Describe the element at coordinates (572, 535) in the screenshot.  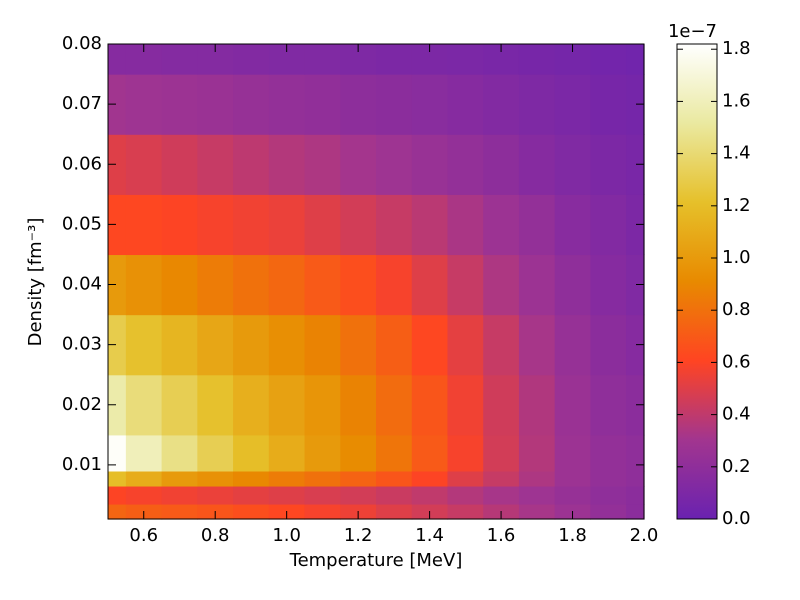
I see `x-tick-label: 1.8` at that location.